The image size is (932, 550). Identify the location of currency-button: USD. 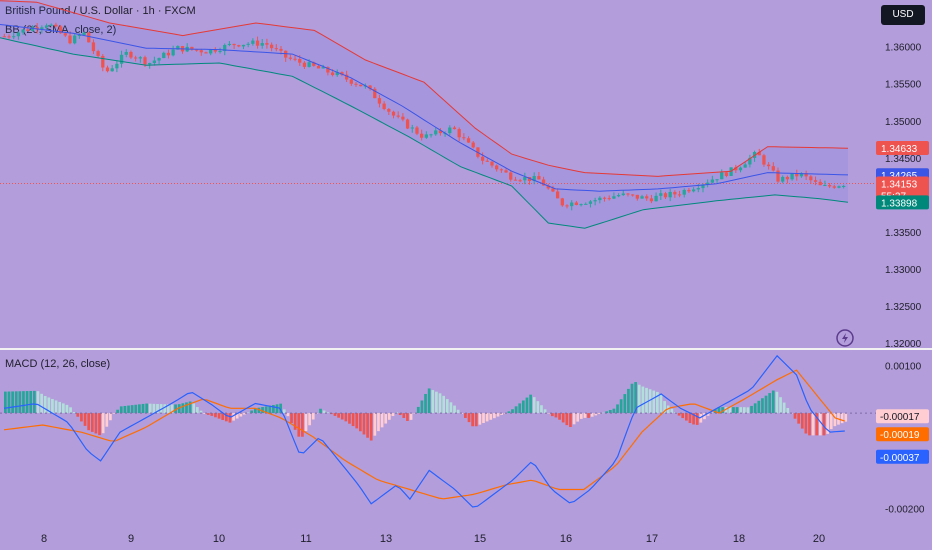
(903, 15).